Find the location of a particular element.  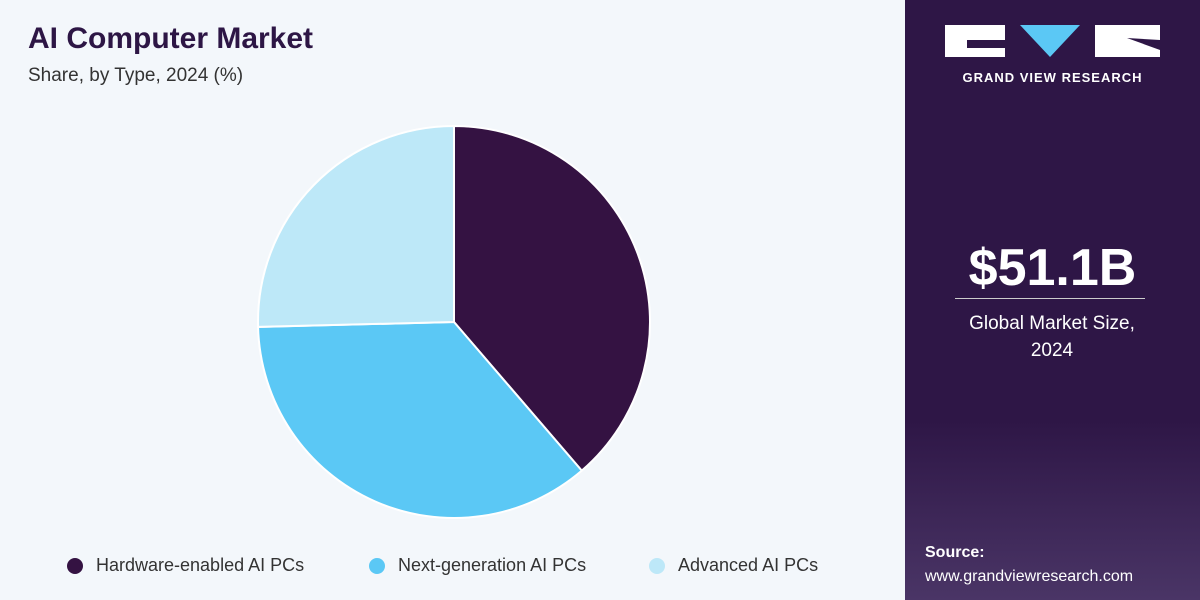

legend-label: Advanced AI PCs is located at coordinates (748, 565).